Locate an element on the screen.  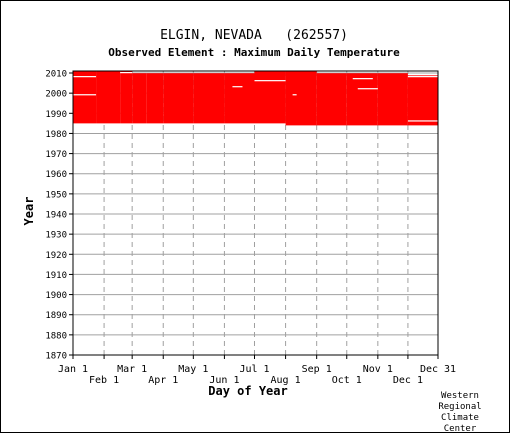
x-axis-title: Day of Year is located at coordinates (247, 391).